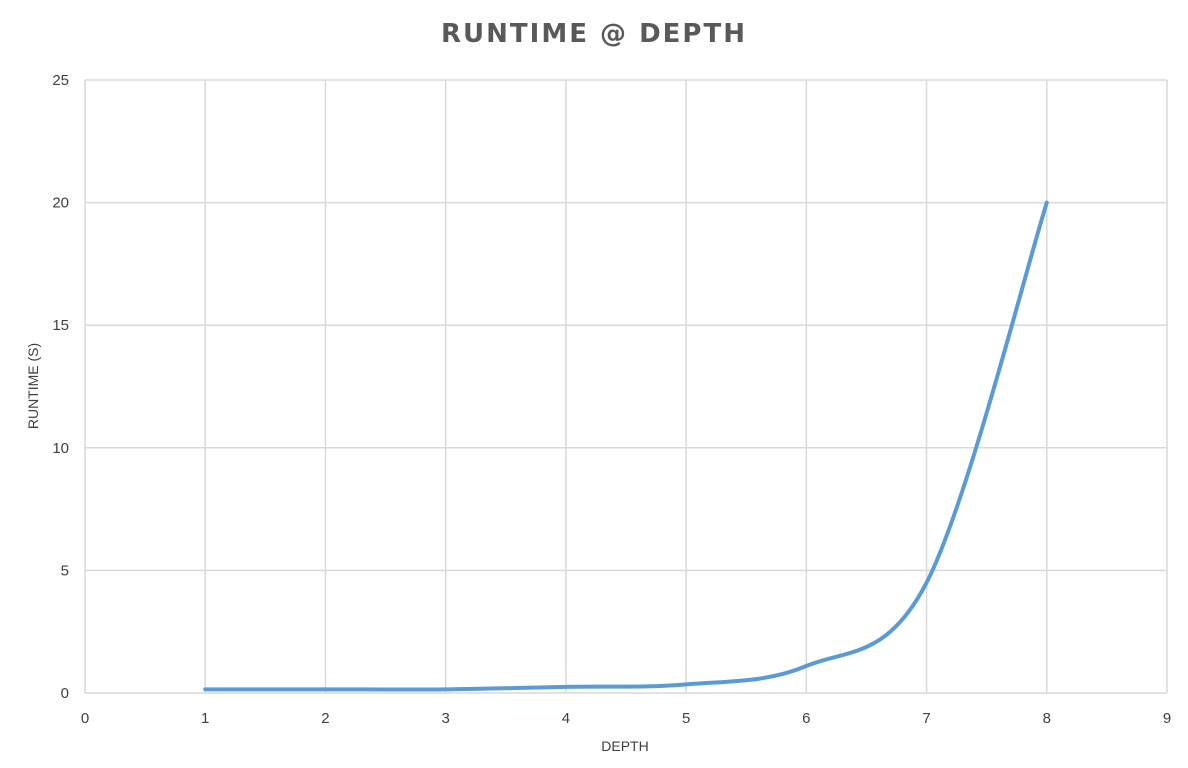 The image size is (1188, 768). I want to click on x-tick-label: 7, so click(926, 718).